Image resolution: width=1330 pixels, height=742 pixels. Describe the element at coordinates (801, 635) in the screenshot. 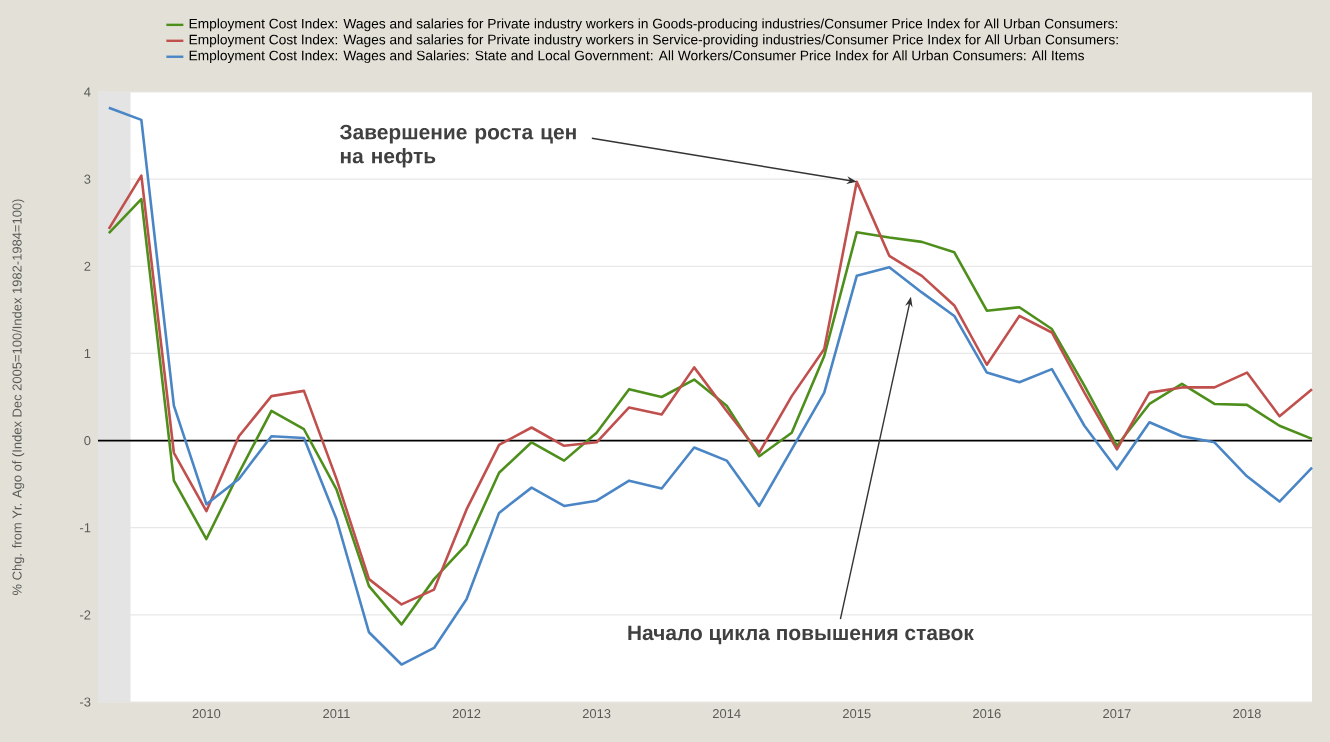

I see `annotation: Начало цикла повышения ставок` at that location.